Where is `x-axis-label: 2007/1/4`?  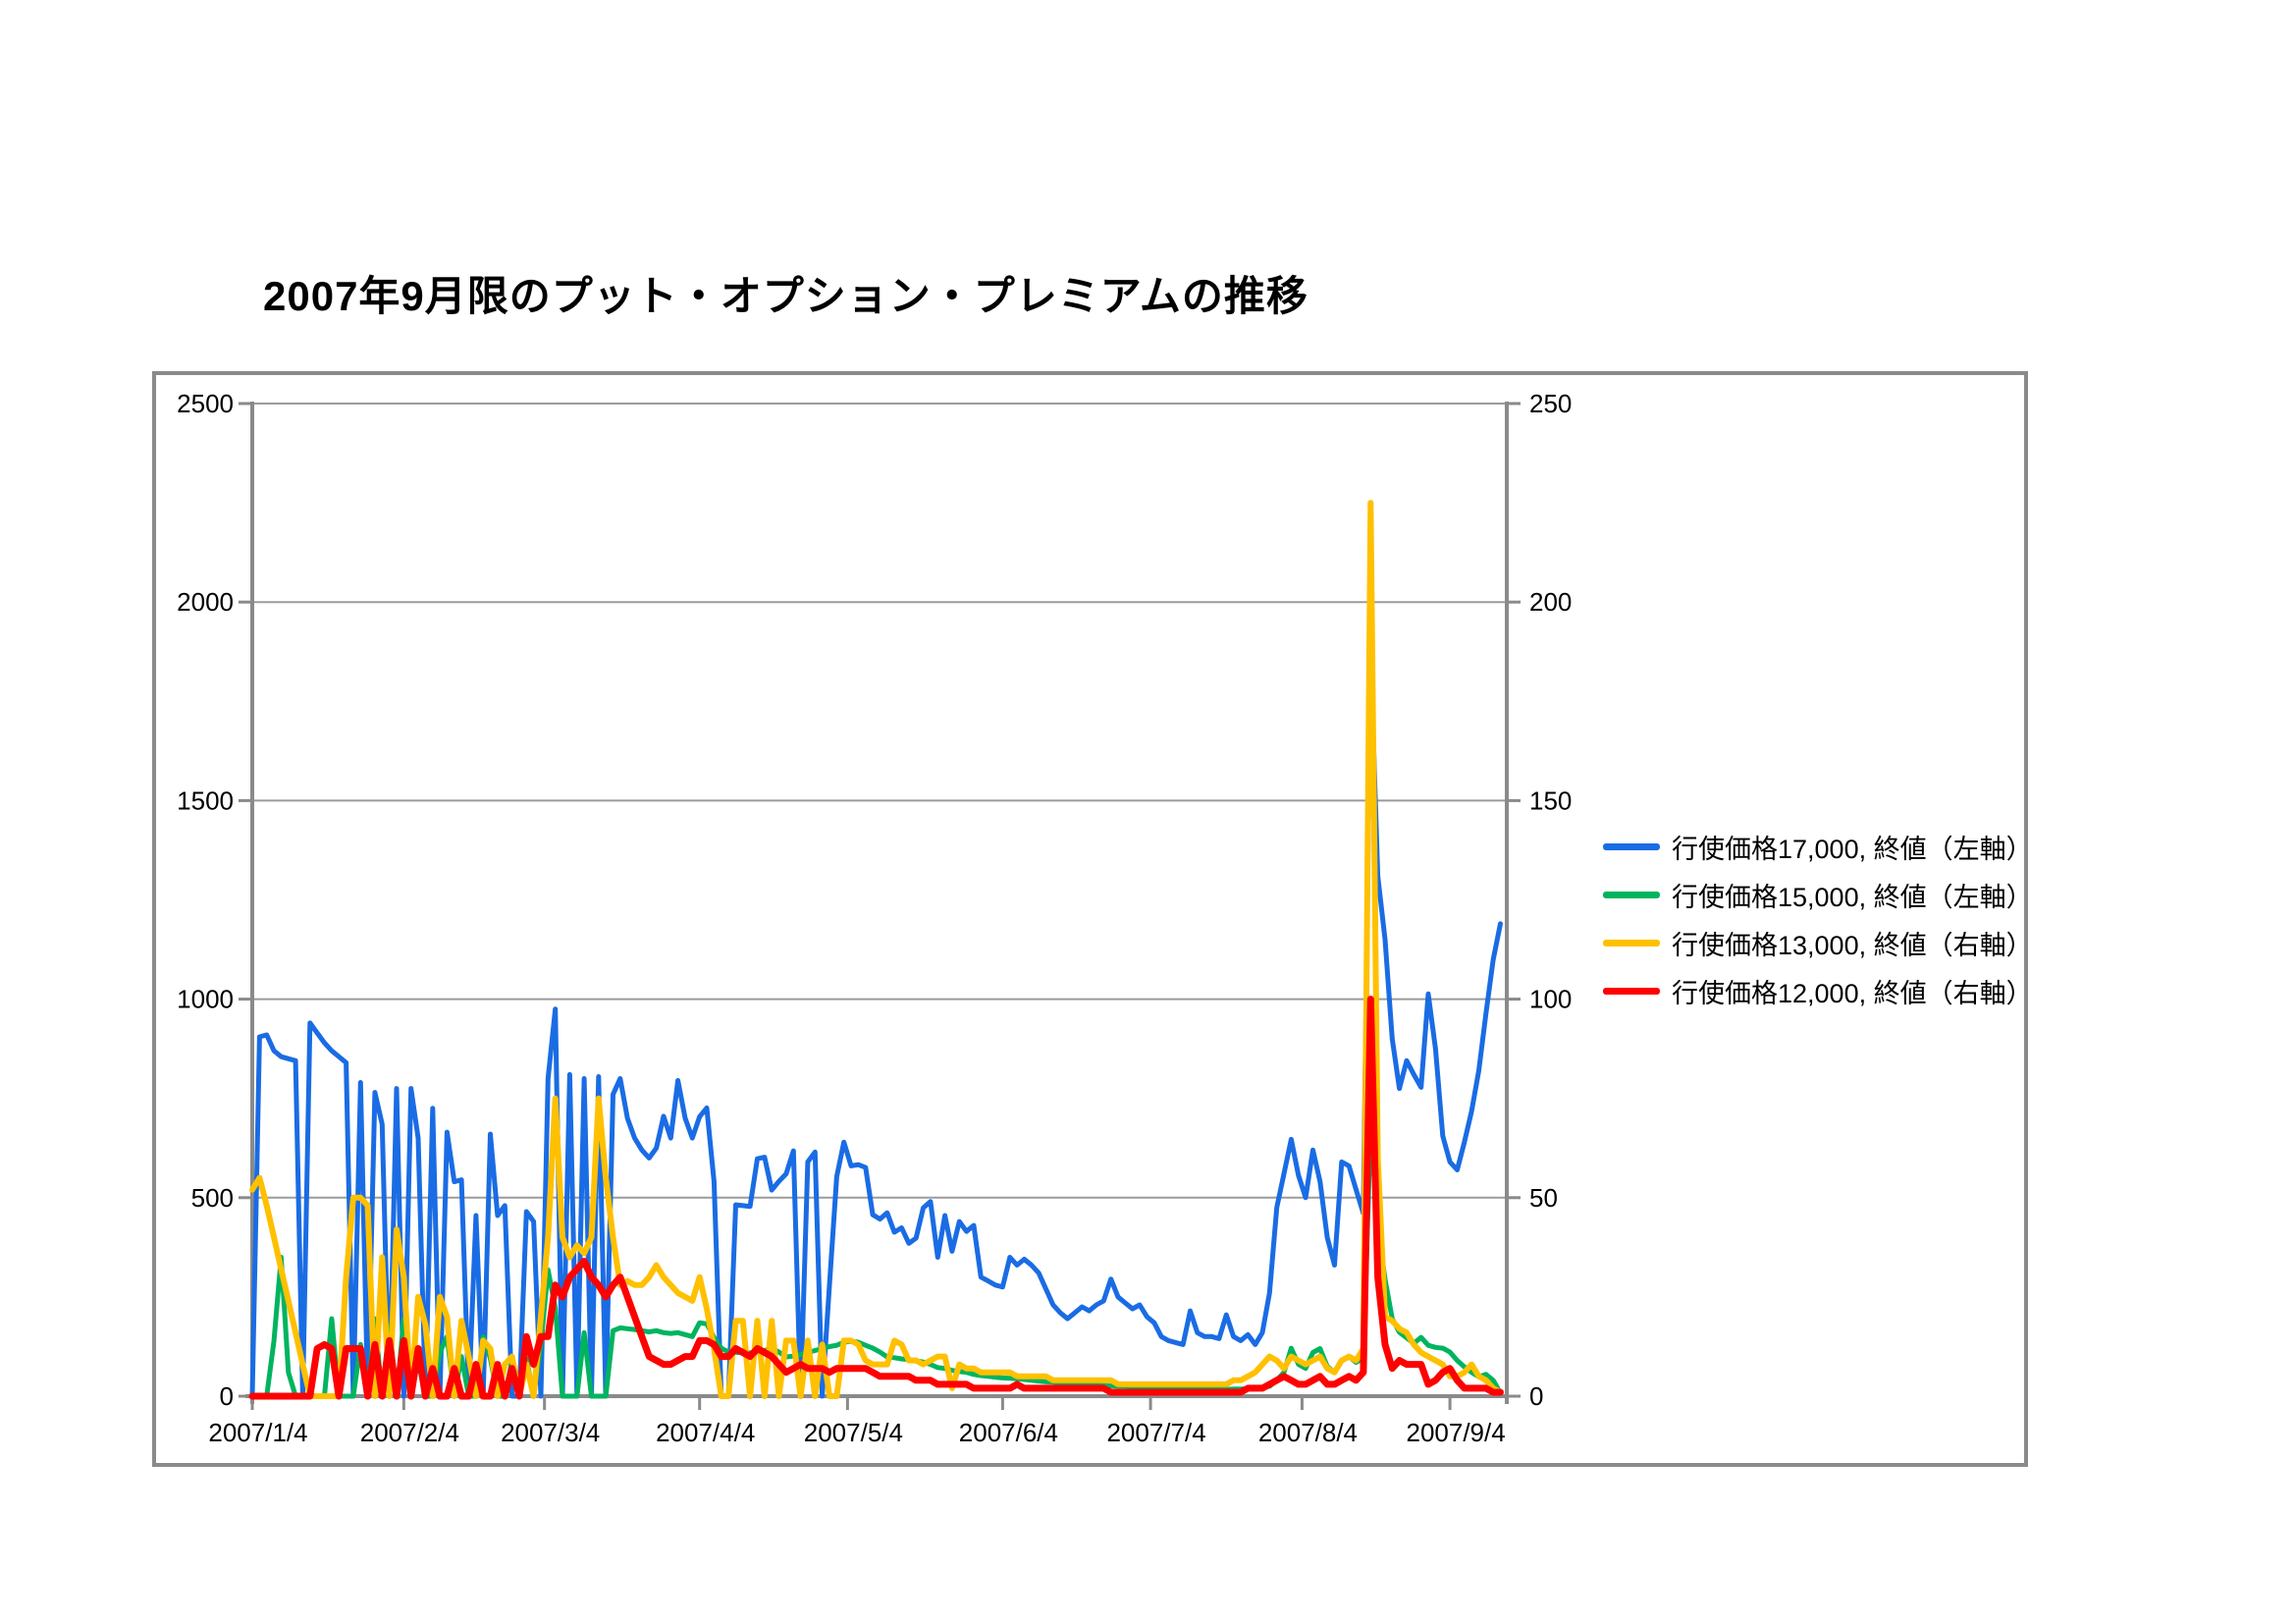
x-axis-label: 2007/1/4 is located at coordinates (257, 1432).